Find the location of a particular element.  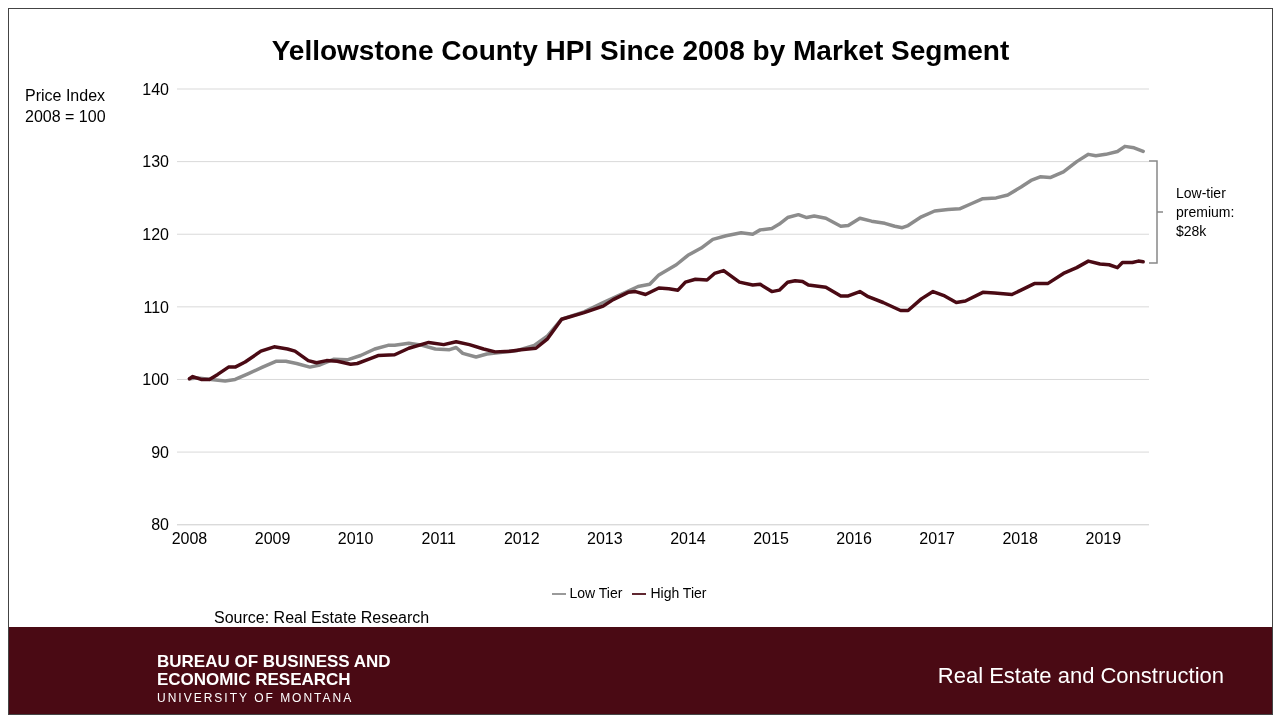

x-tick-label: 2014 is located at coordinates (688, 539).